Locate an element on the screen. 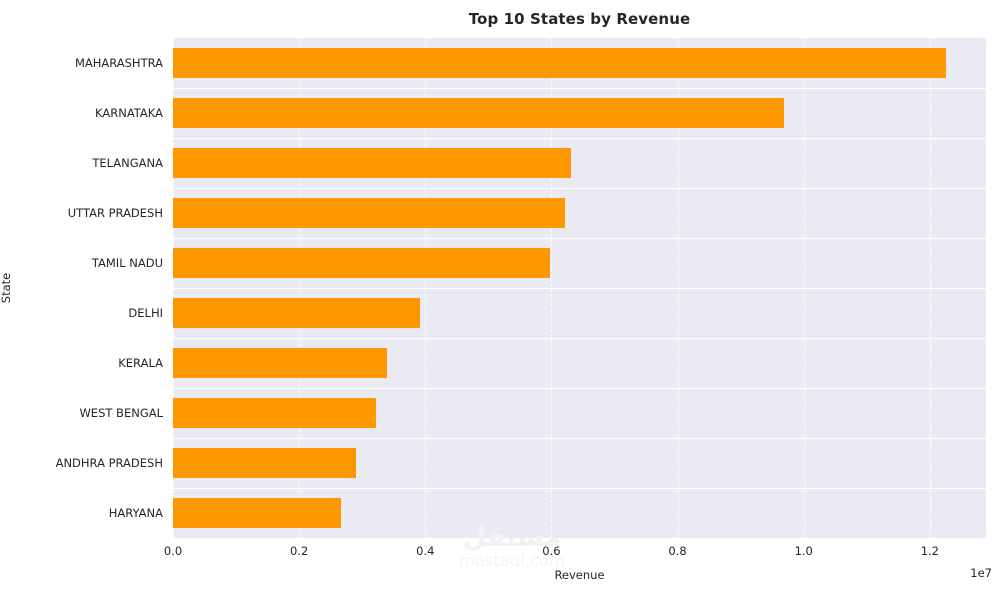 The image size is (1000, 600). y-tick-label: TAMIL NADU is located at coordinates (127, 263).